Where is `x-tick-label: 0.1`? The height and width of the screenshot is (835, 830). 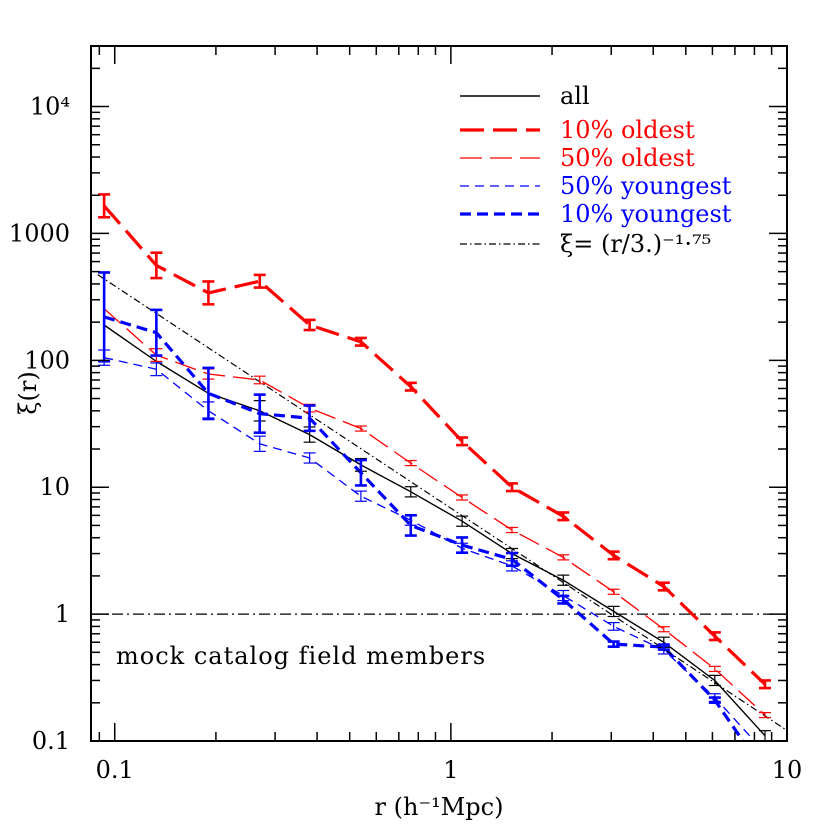
x-tick-label: 0.1 is located at coordinates (115, 770).